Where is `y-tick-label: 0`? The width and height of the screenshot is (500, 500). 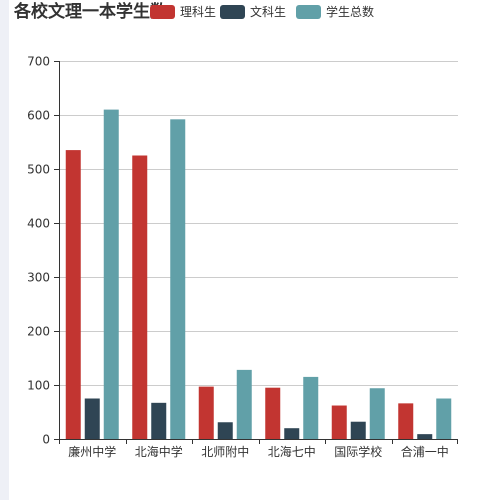 y-tick-label: 0 is located at coordinates (46, 440).